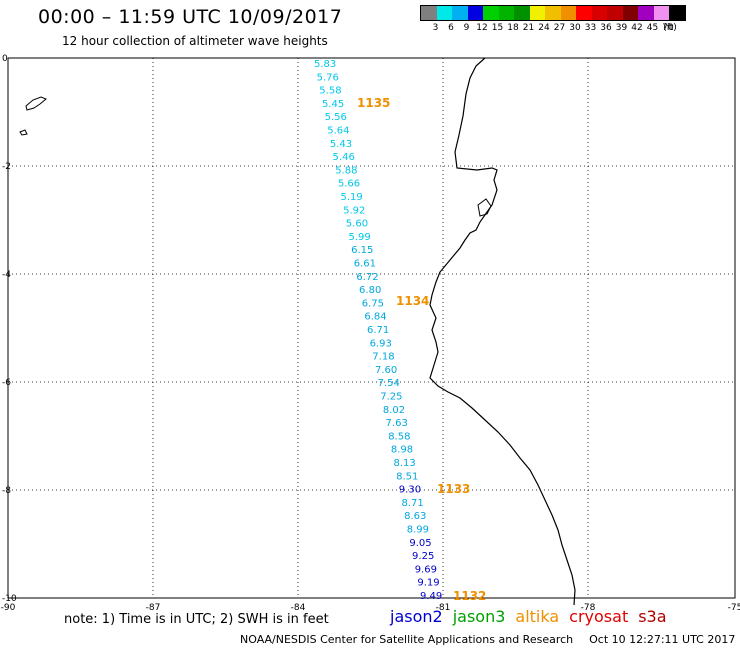 This screenshot has width=740, height=650. I want to click on track-value: 5.19, so click(352, 197).